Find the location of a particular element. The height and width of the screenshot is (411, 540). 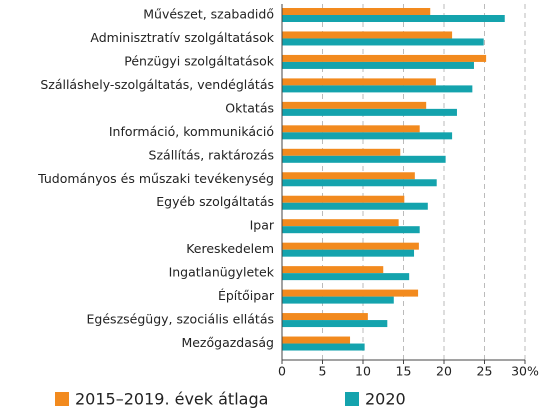

x-tick-label: 20 is located at coordinates (444, 371).